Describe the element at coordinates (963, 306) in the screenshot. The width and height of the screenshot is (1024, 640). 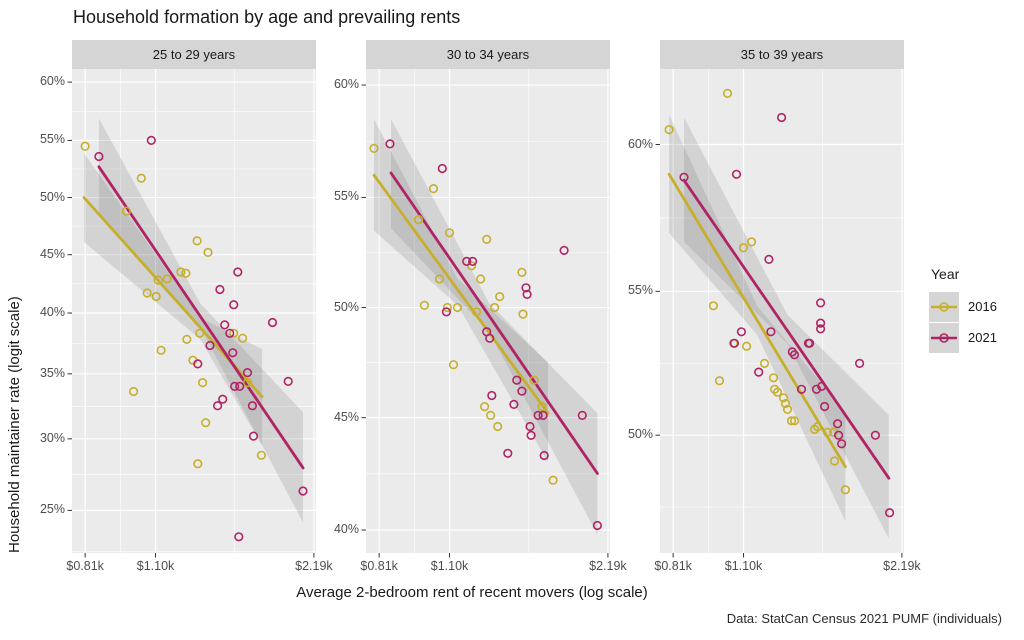
I see `legend-item-2016: 2016` at that location.